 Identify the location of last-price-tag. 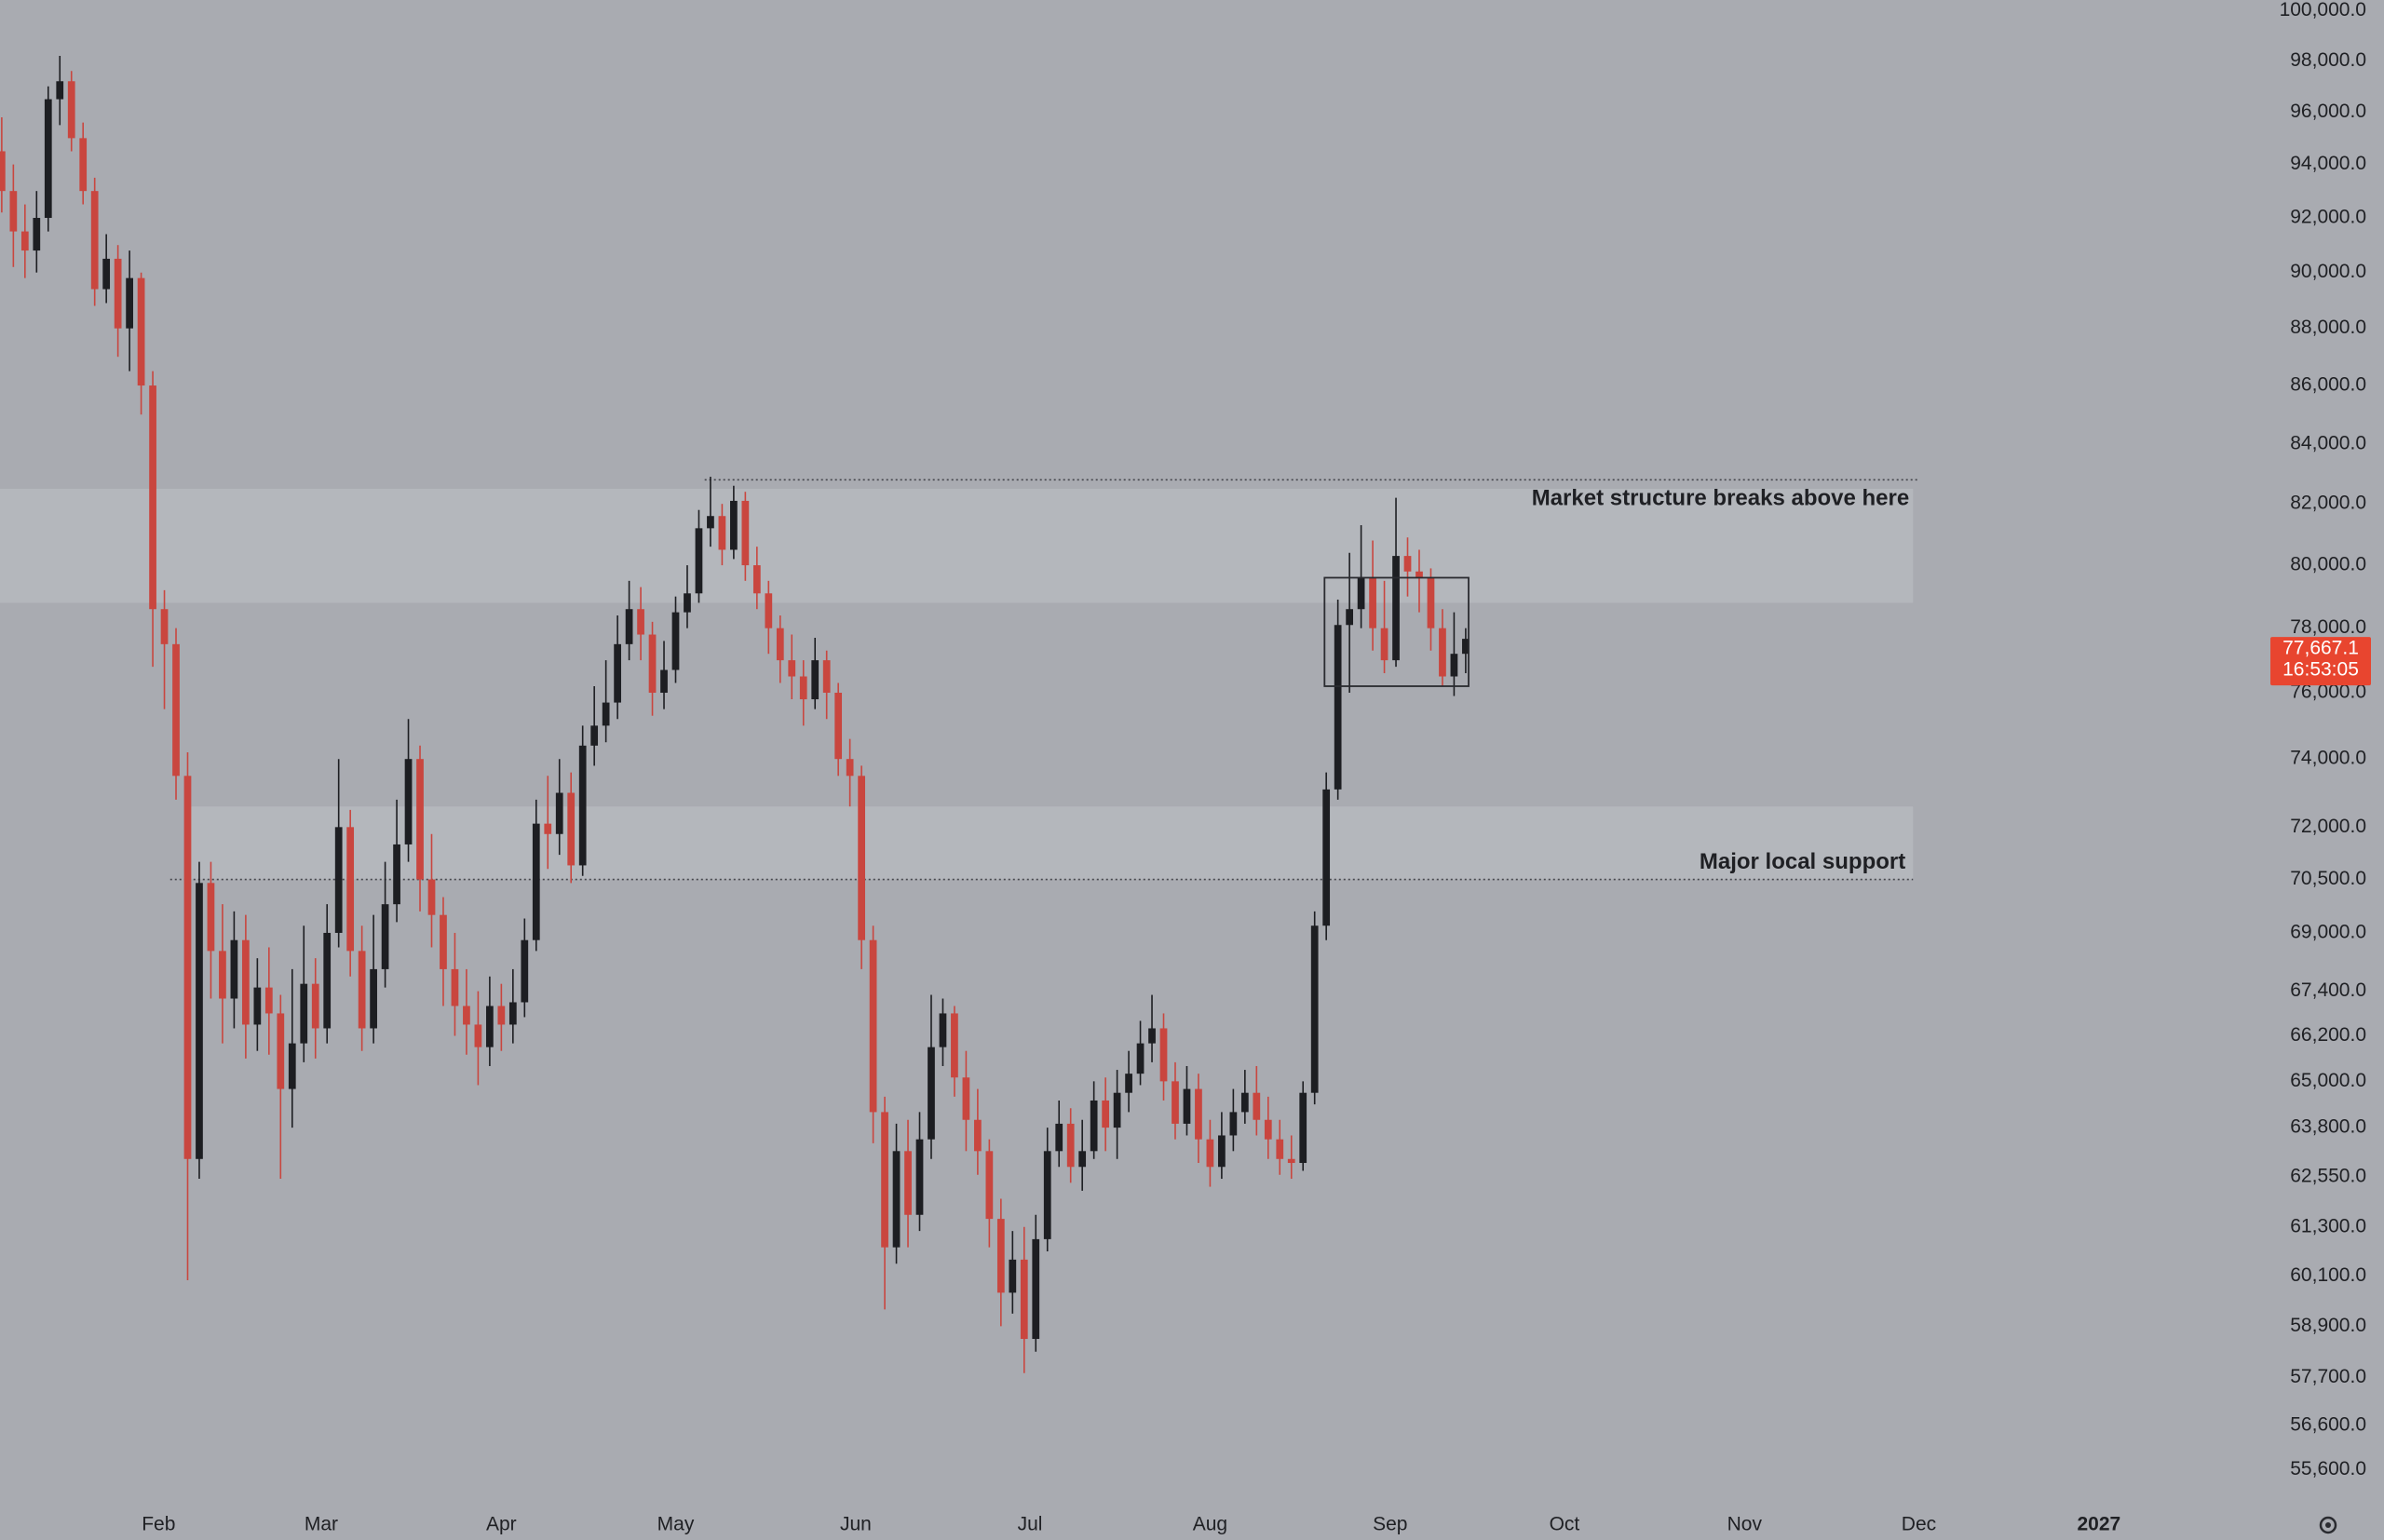
(2320, 661).